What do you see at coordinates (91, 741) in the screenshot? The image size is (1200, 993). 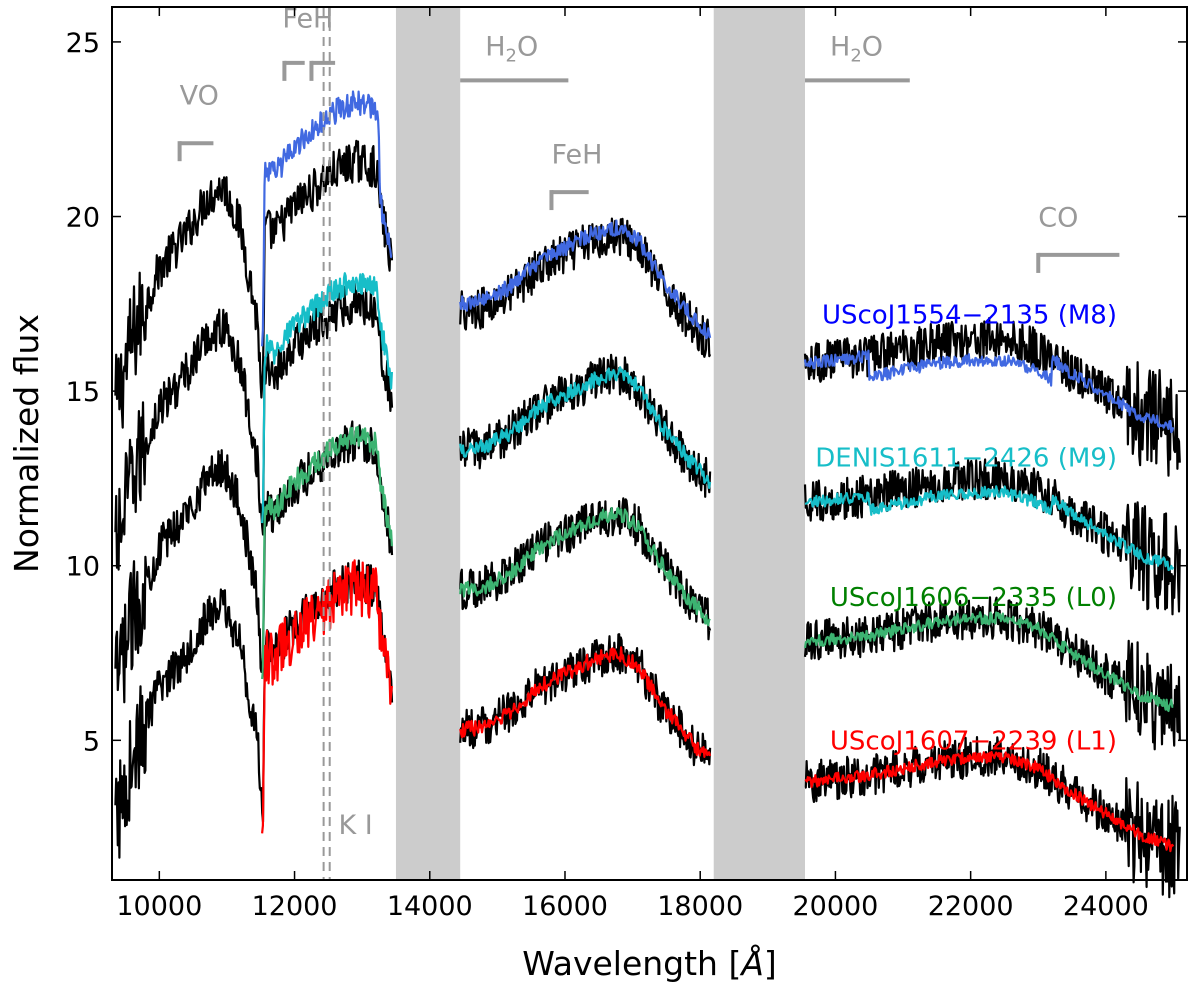 I see `y-tick-label: 5` at bounding box center [91, 741].